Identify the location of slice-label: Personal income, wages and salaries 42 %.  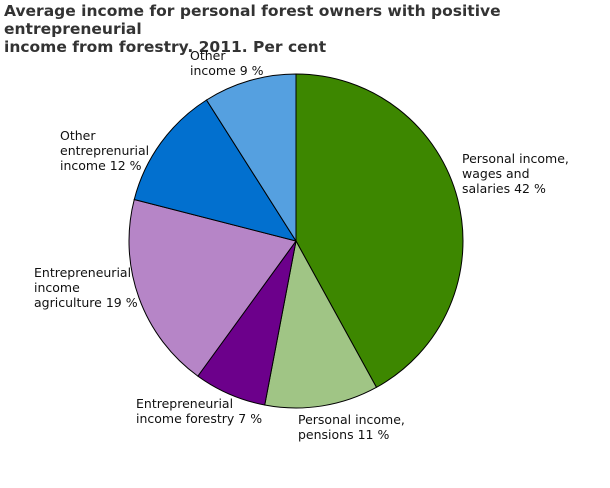
(515, 173).